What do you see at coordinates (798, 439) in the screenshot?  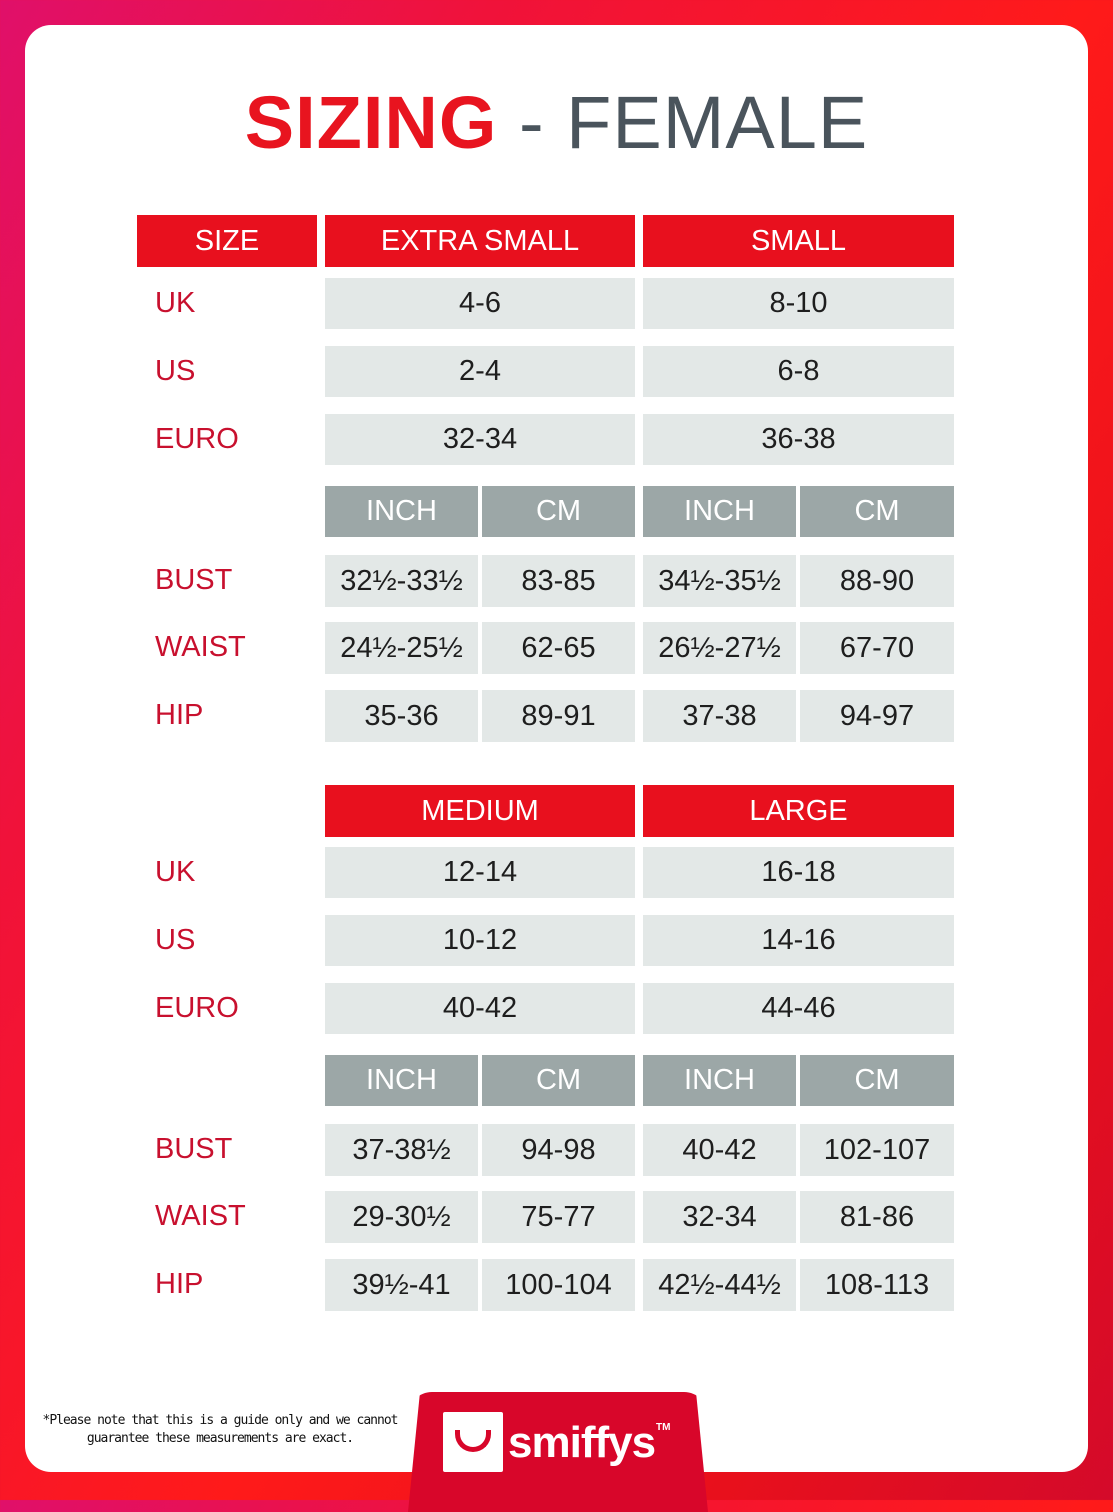 I see `size-euro-value: 36-38` at bounding box center [798, 439].